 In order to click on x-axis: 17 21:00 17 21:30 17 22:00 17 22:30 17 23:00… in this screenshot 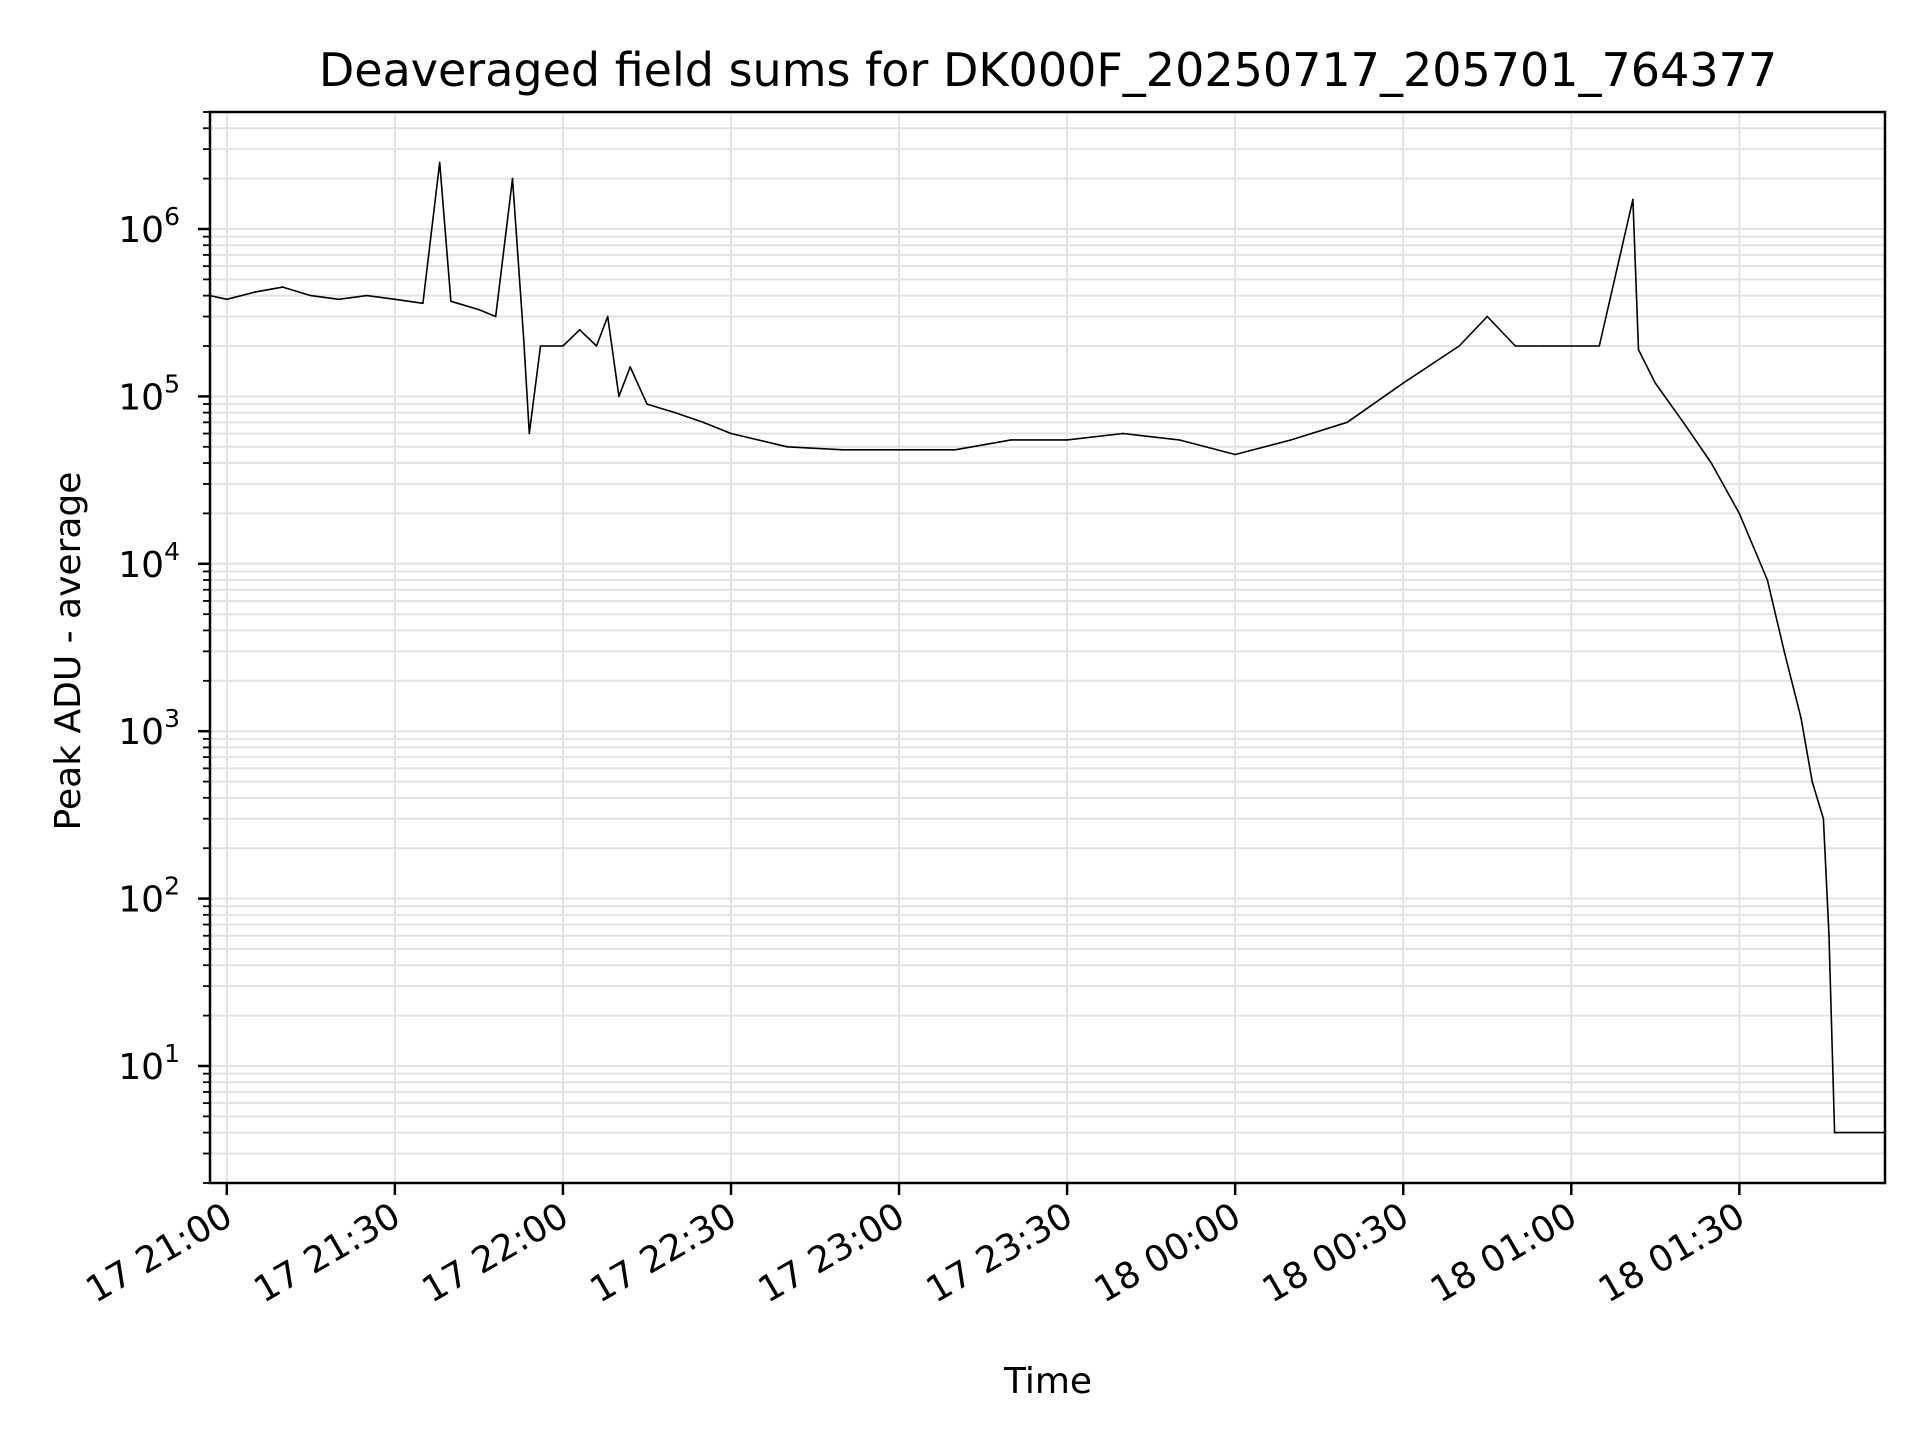, I will do `click(915, 1247)`.